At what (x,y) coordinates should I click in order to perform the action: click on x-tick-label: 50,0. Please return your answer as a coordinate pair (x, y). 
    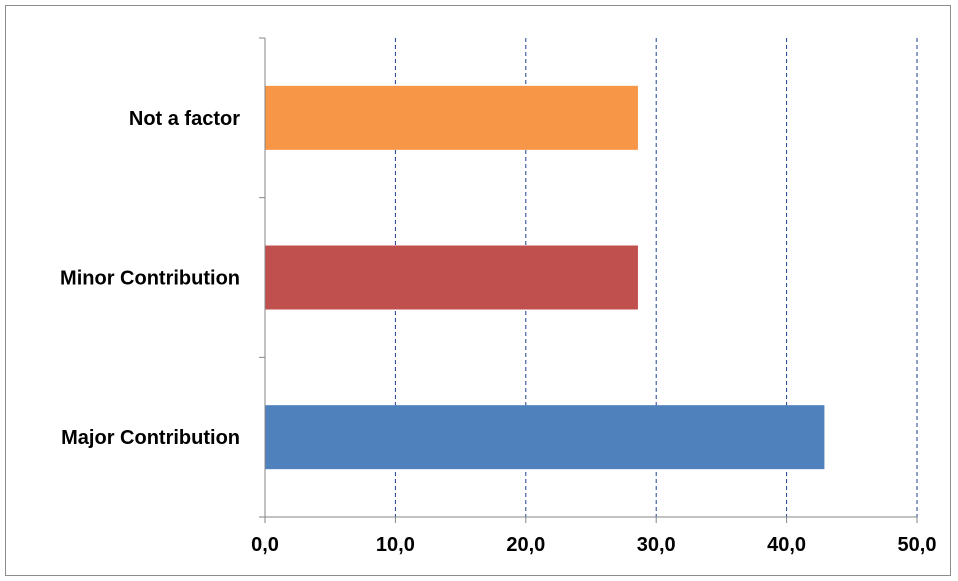
    Looking at the image, I should click on (917, 545).